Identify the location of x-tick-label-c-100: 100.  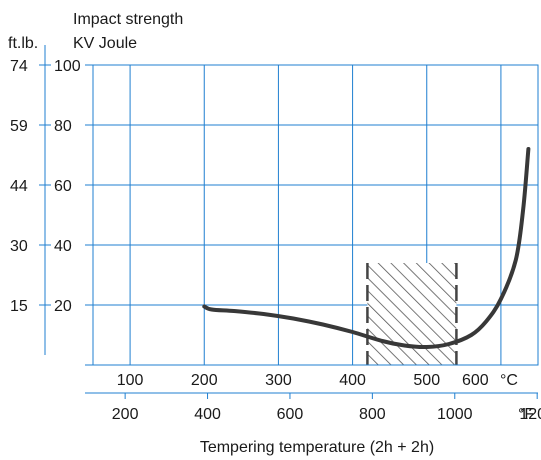
(130, 380).